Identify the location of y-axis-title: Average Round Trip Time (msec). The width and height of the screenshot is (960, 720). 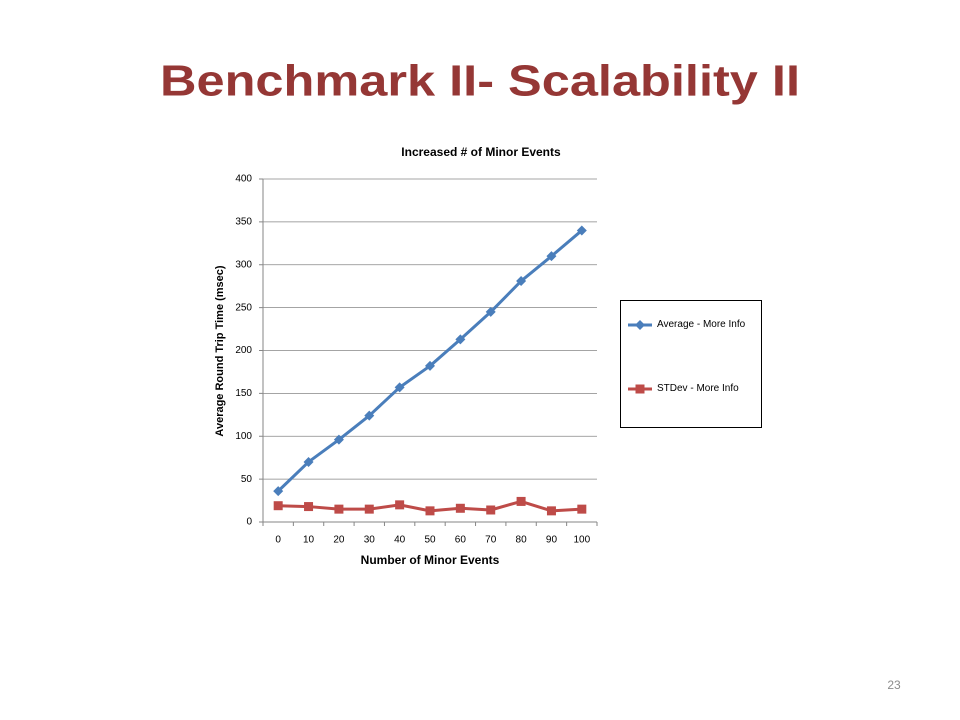
(220, 350).